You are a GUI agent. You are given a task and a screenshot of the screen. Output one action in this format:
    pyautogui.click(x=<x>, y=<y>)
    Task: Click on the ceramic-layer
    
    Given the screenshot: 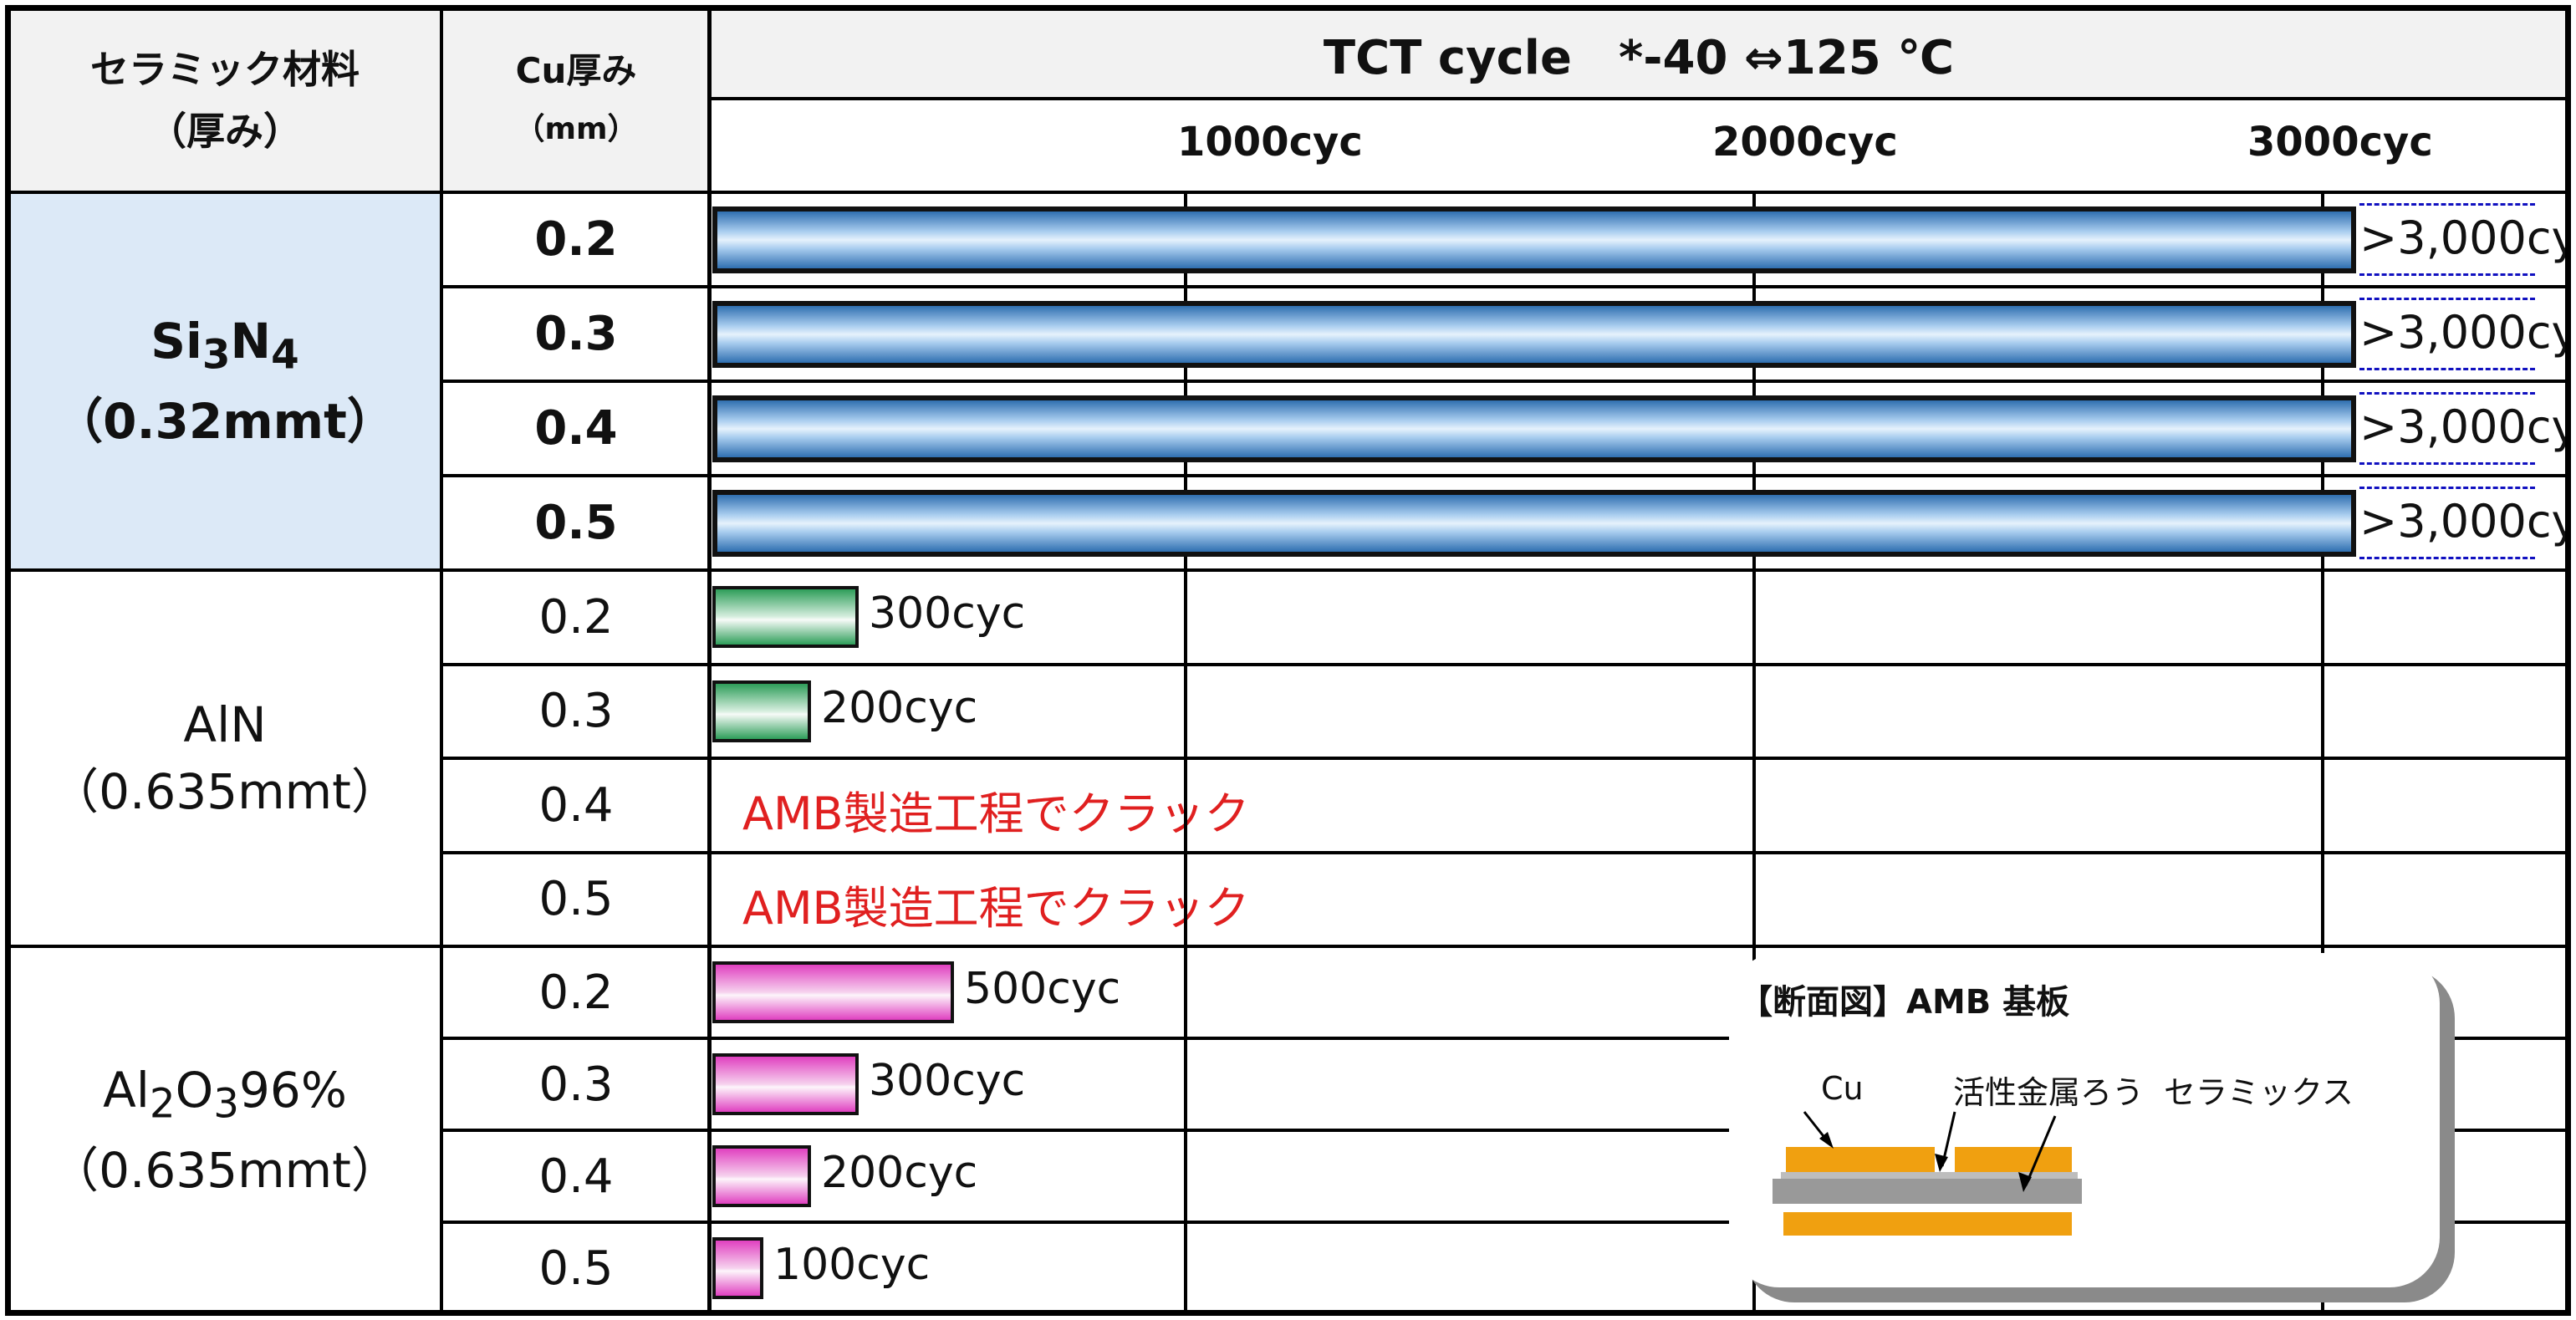 What is the action you would take?
    pyautogui.click(x=1928, y=1191)
    